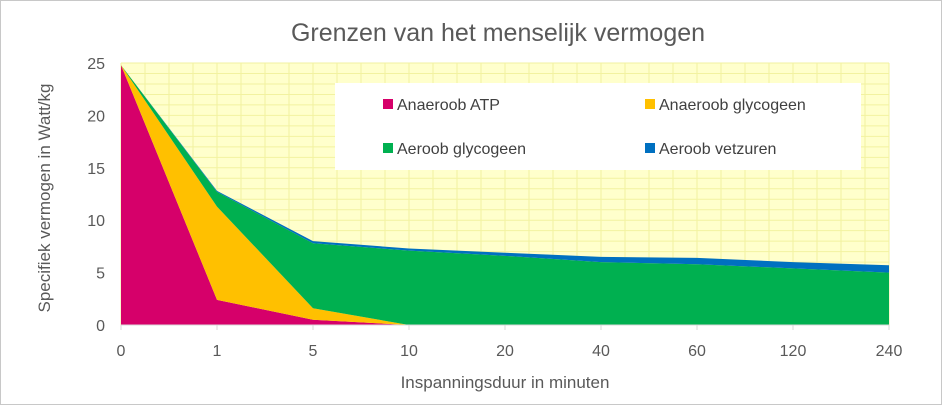 The width and height of the screenshot is (942, 409). Describe the element at coordinates (732, 105) in the screenshot. I see `legend-label: Anaeroob glycogeen` at that location.